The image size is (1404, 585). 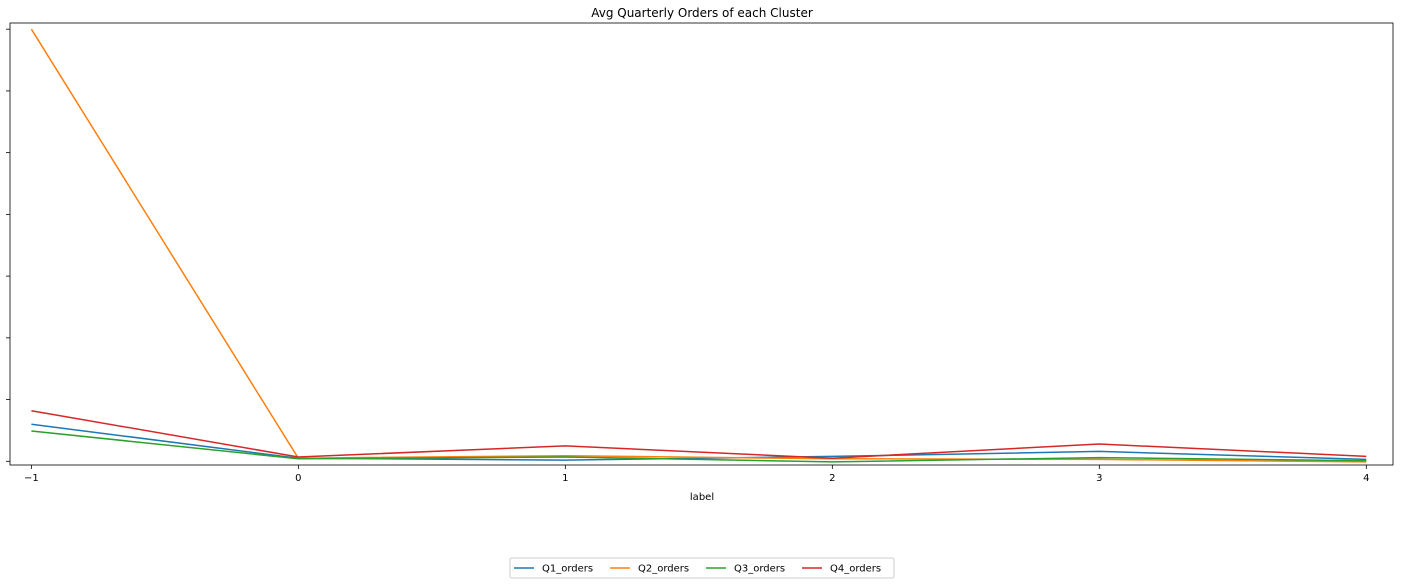 I want to click on series-line-q1-orders, so click(x=699, y=442).